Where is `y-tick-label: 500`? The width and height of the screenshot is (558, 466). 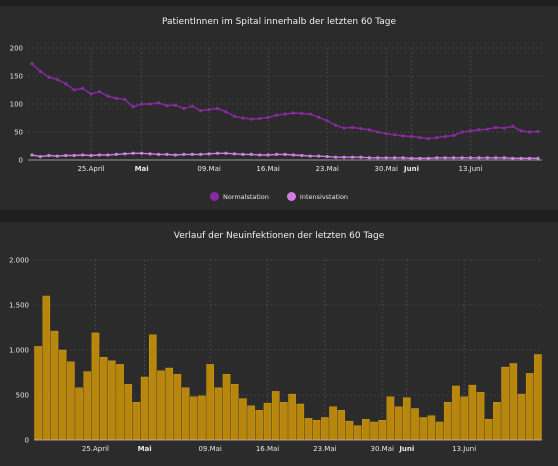
y-tick-label: 500 is located at coordinates (22, 396).